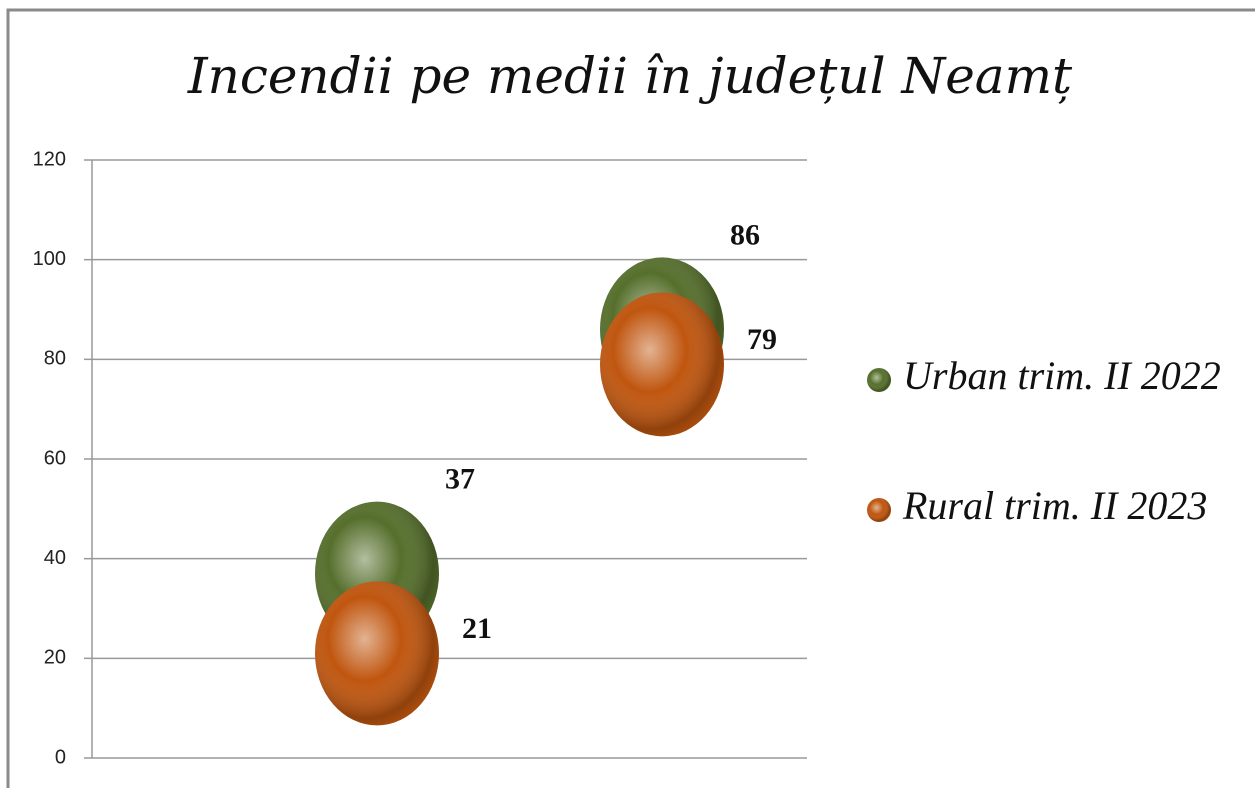 This screenshot has height=788, width=1255. Describe the element at coordinates (55, 558) in the screenshot. I see `y-tick-label: 40` at that location.